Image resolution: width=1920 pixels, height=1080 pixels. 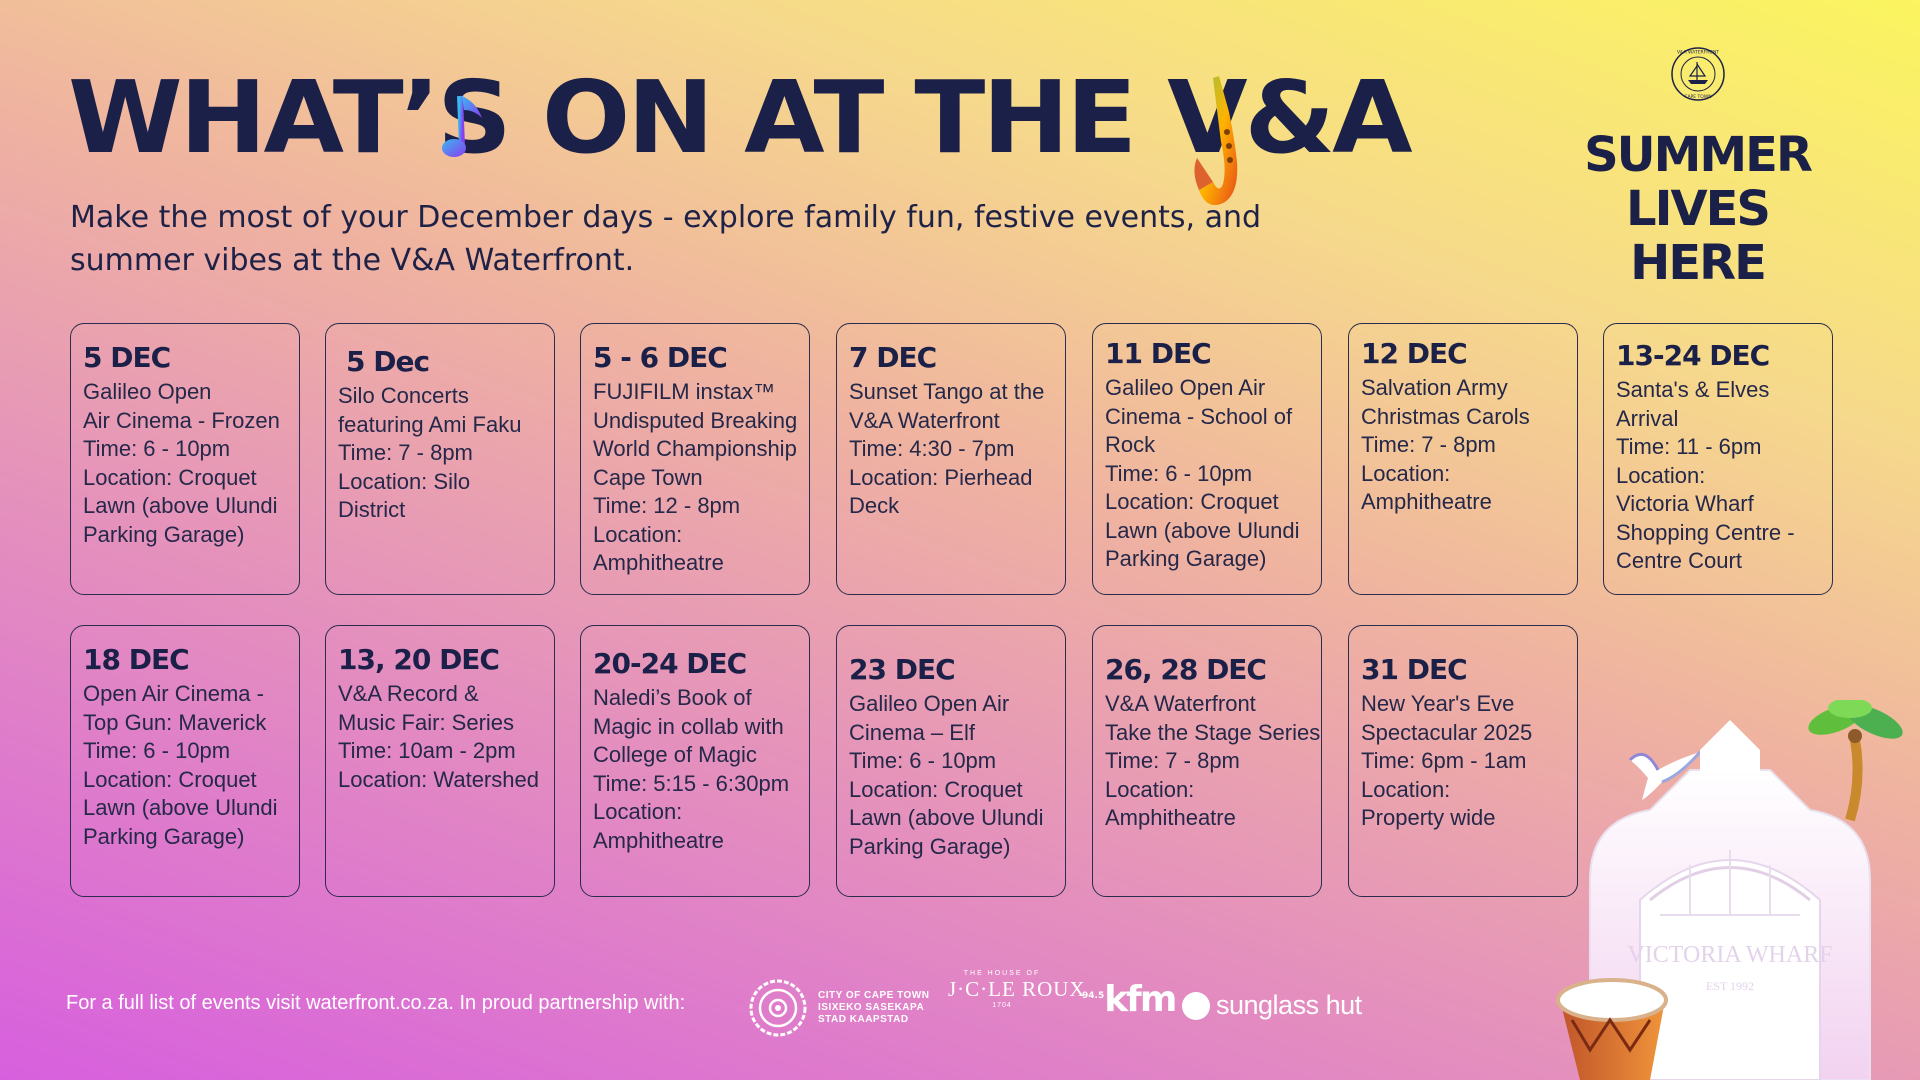 I want to click on jc-le-roux-name: J·C·LE ROUX, so click(x=1017, y=989).